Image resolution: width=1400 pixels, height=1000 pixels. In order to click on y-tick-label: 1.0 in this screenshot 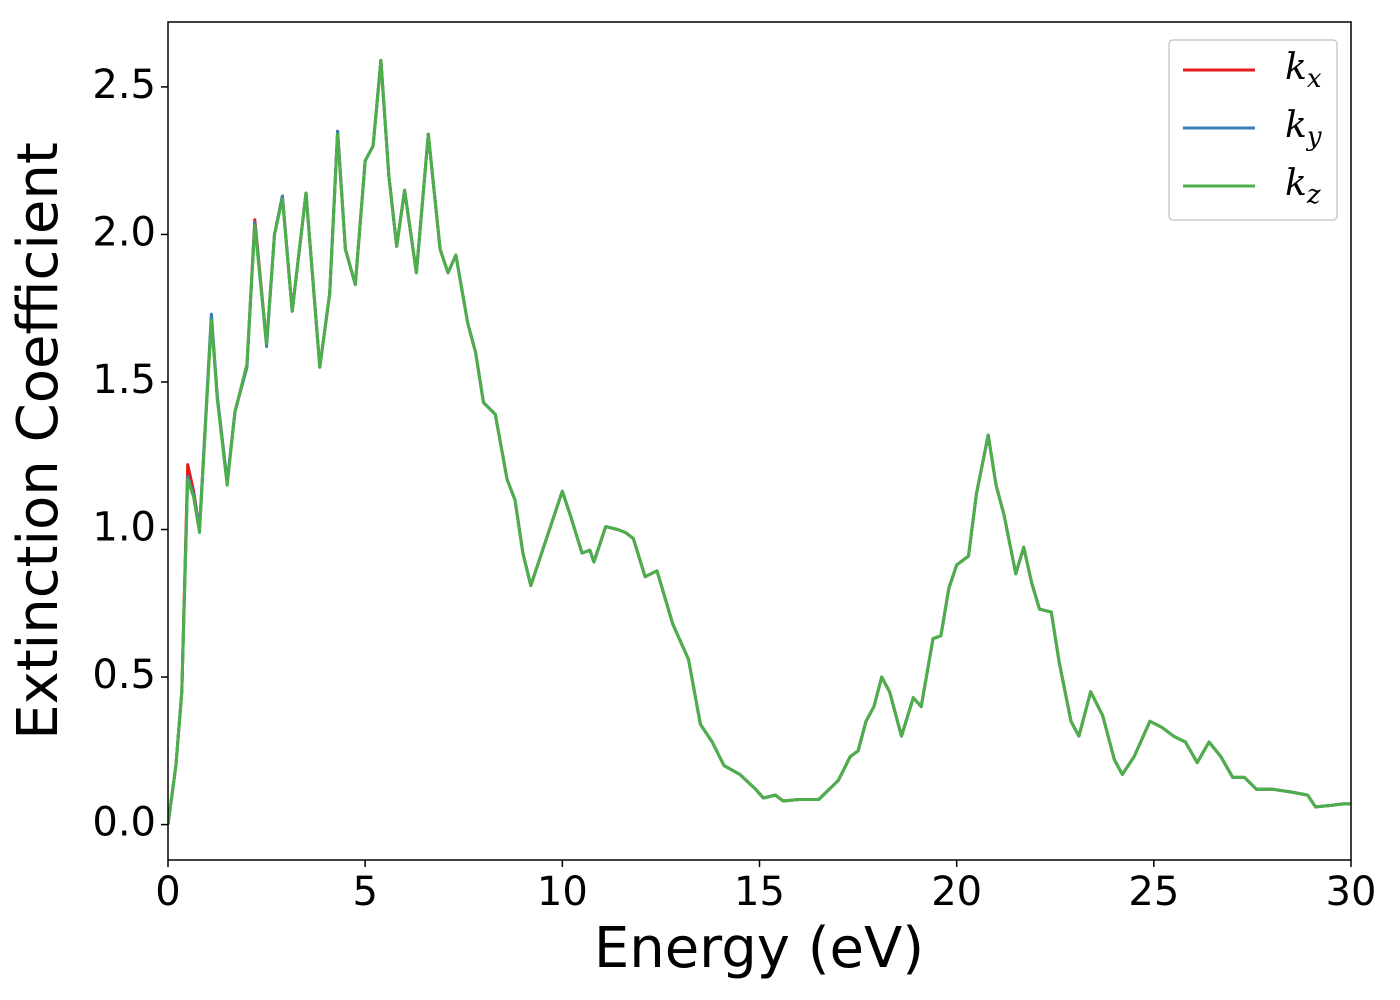, I will do `click(124, 528)`.